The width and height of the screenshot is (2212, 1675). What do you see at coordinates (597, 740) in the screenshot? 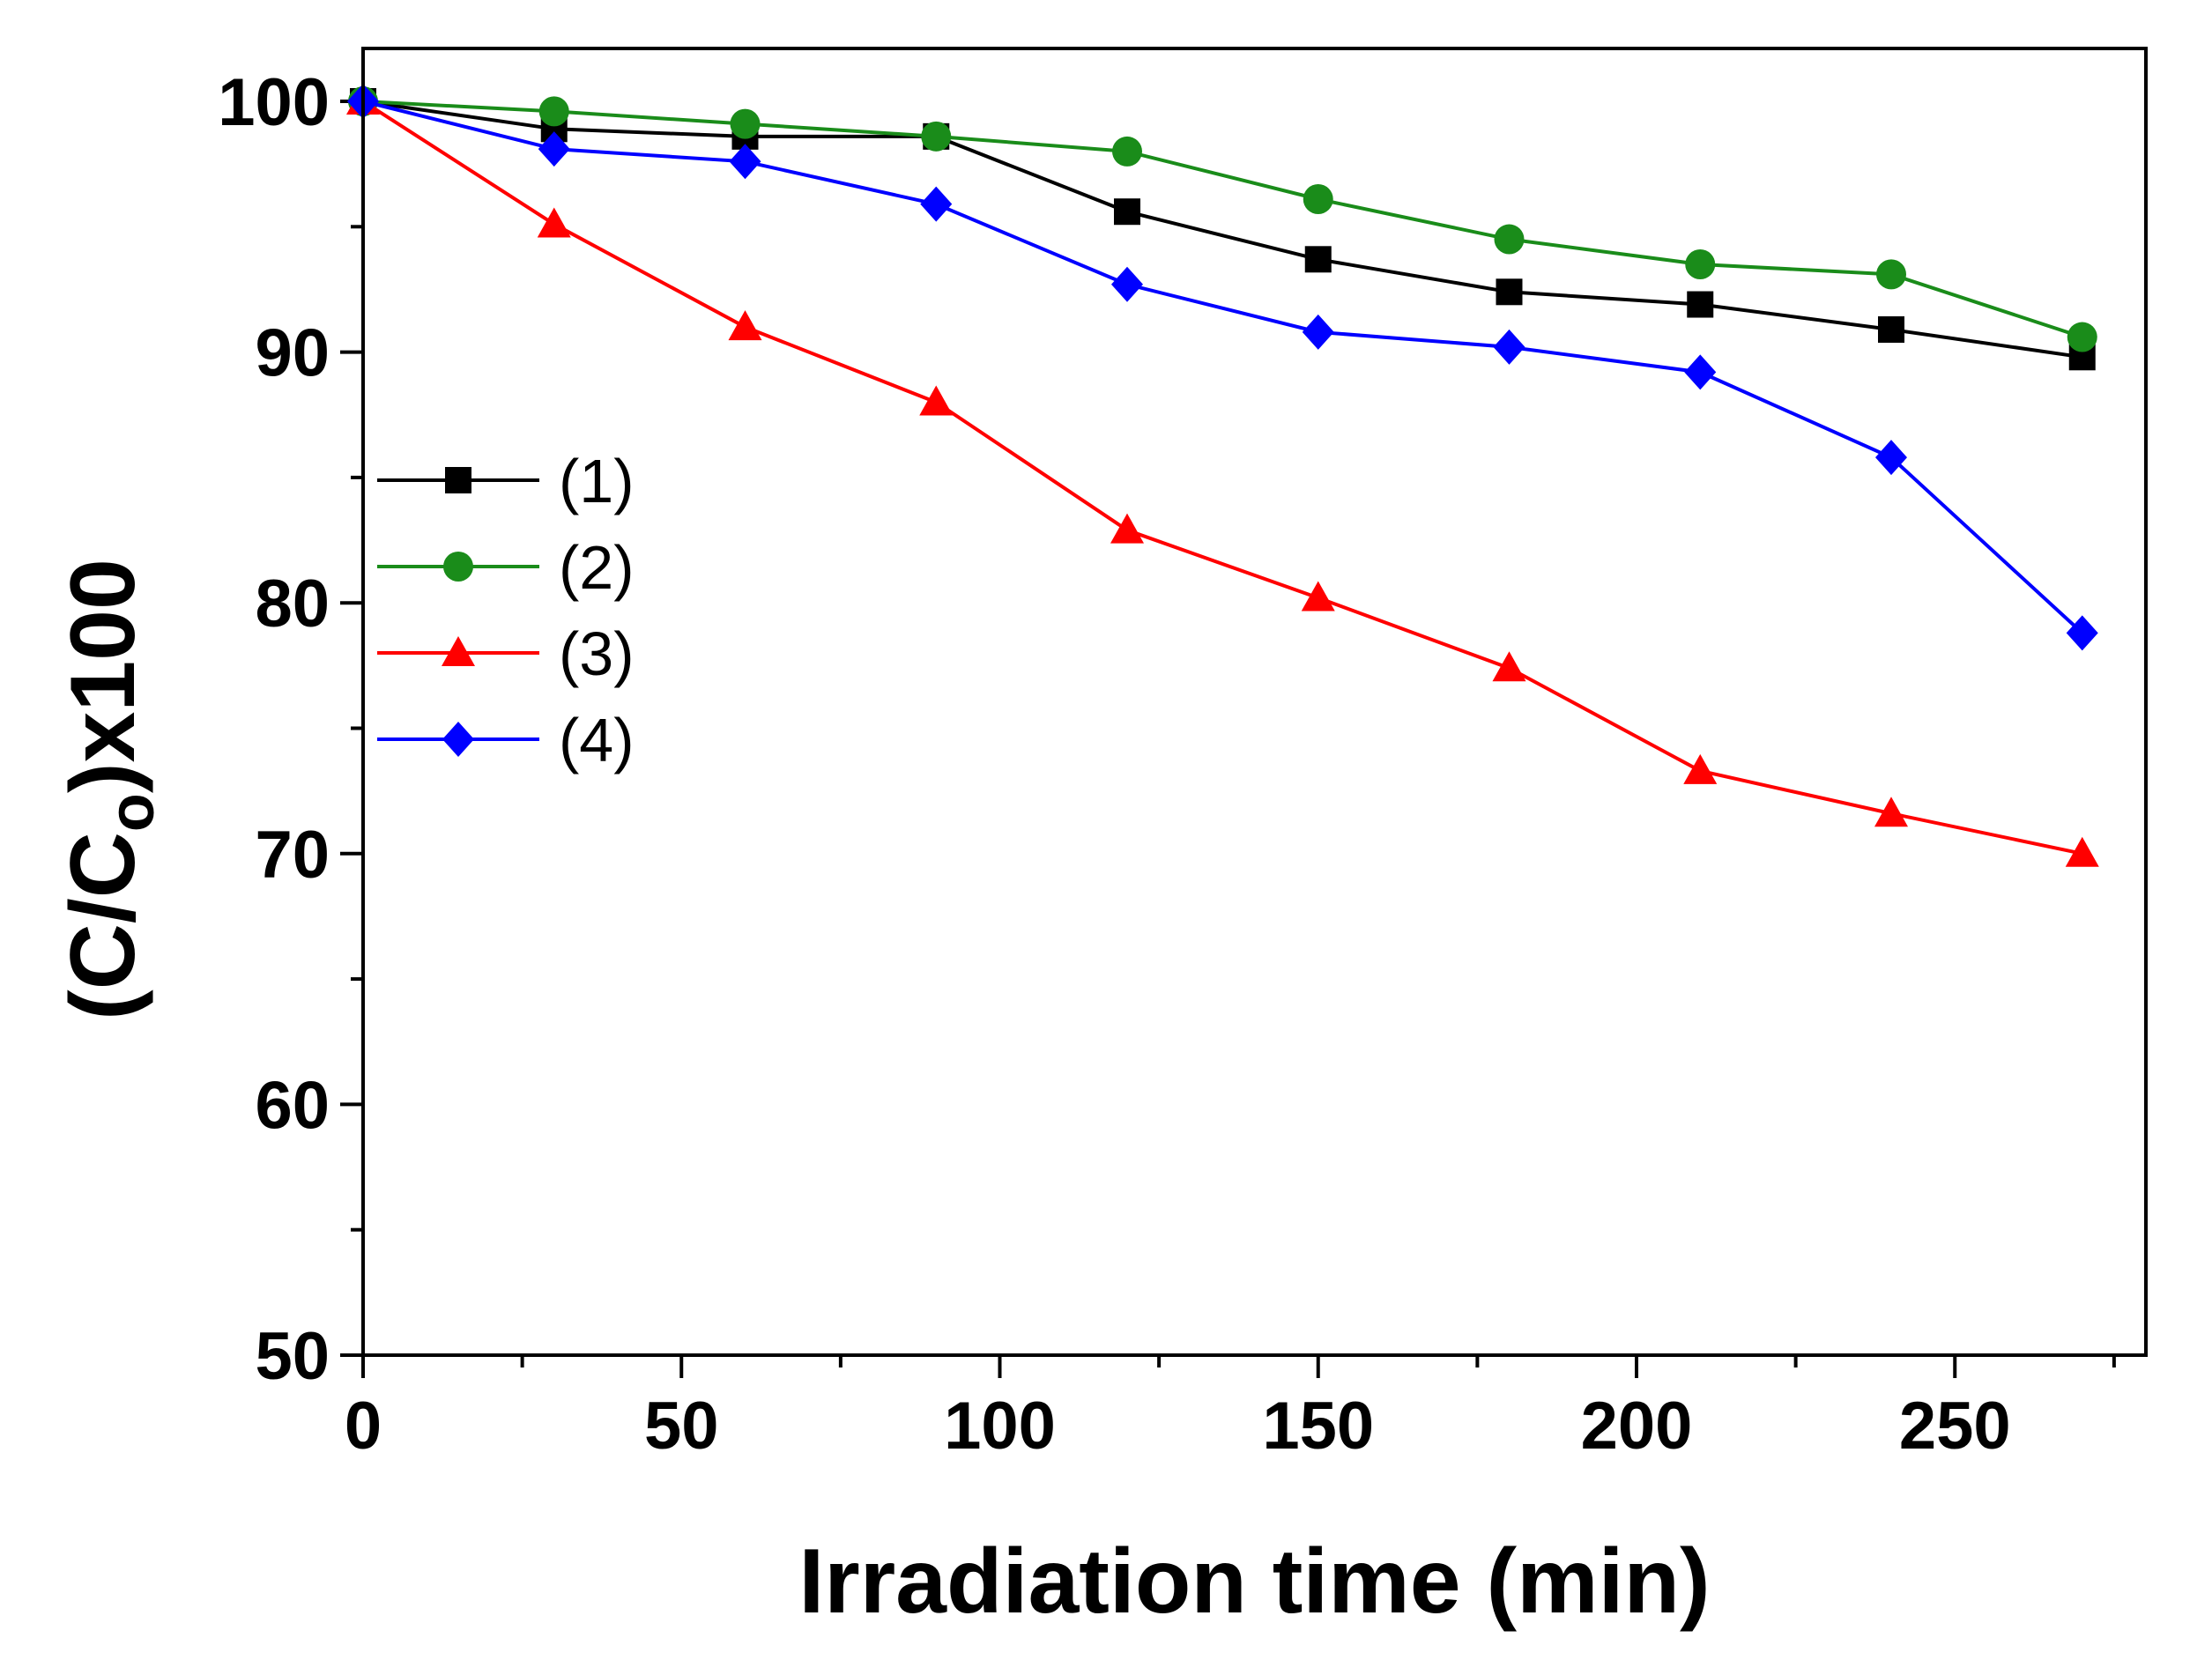
I see `legend-label: (4)` at bounding box center [597, 740].